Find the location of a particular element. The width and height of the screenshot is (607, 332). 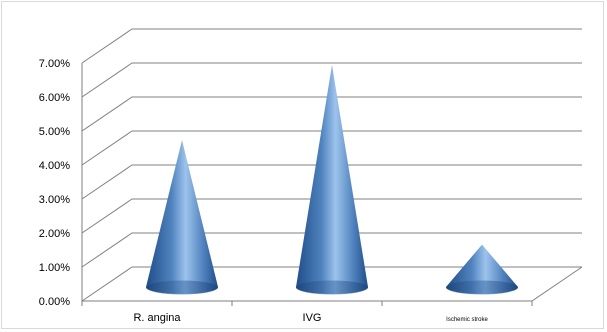

y-tick-label: 6.00% is located at coordinates (54, 98).